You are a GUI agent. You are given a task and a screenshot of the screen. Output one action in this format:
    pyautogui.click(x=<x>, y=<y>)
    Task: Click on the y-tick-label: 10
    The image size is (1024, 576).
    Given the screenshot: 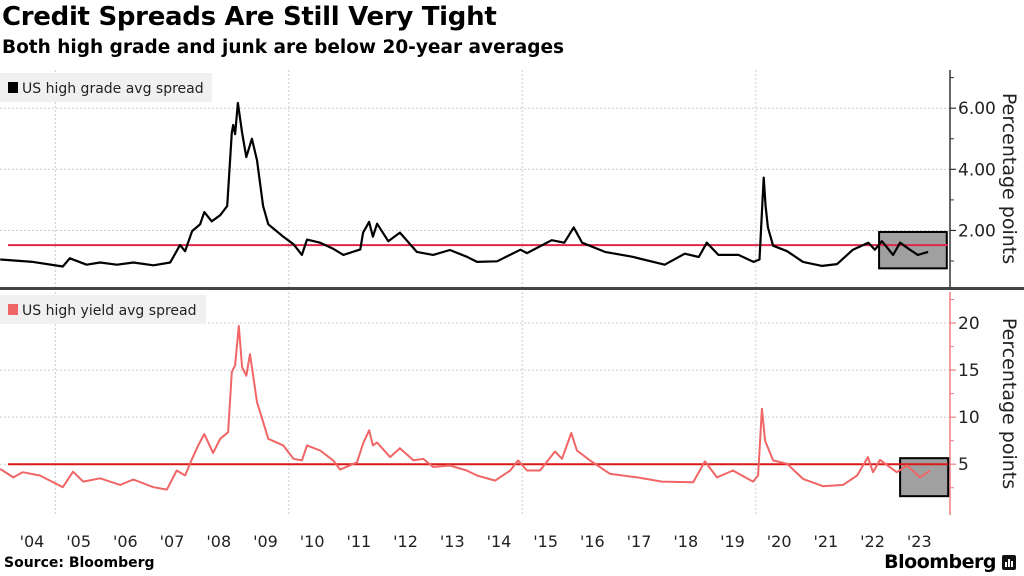 What is the action you would take?
    pyautogui.click(x=969, y=418)
    